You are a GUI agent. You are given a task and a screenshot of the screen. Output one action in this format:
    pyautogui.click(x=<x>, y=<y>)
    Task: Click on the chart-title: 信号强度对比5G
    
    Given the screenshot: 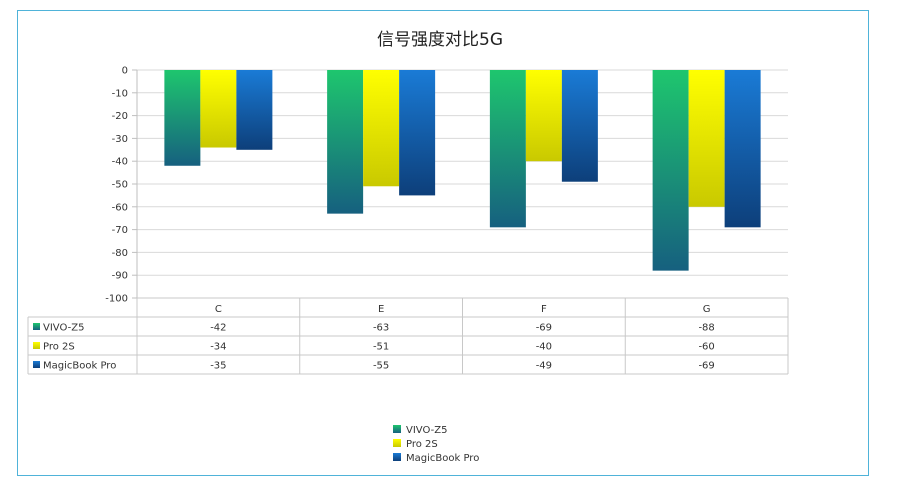 What is the action you would take?
    pyautogui.click(x=440, y=40)
    